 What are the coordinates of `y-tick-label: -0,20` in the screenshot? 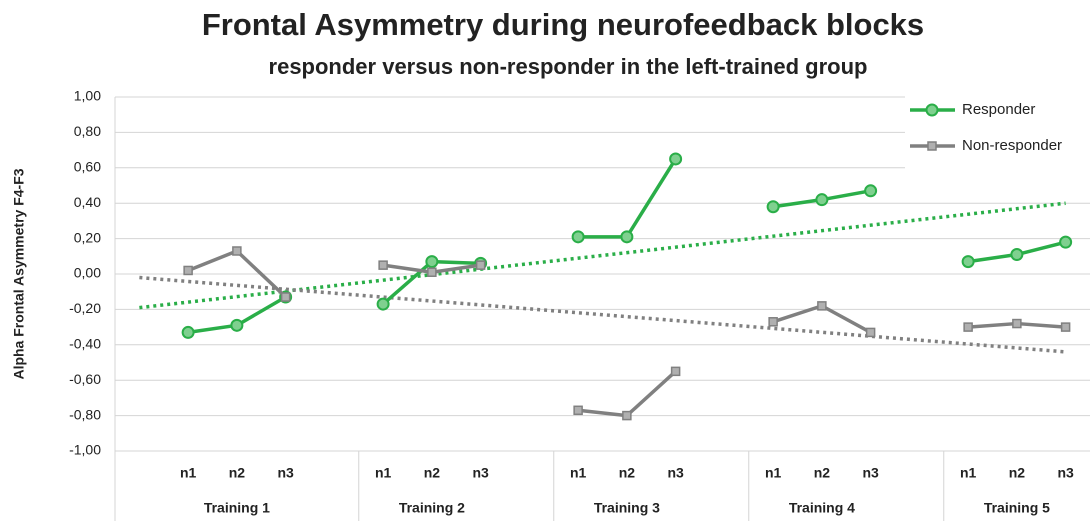 It's located at (85, 308).